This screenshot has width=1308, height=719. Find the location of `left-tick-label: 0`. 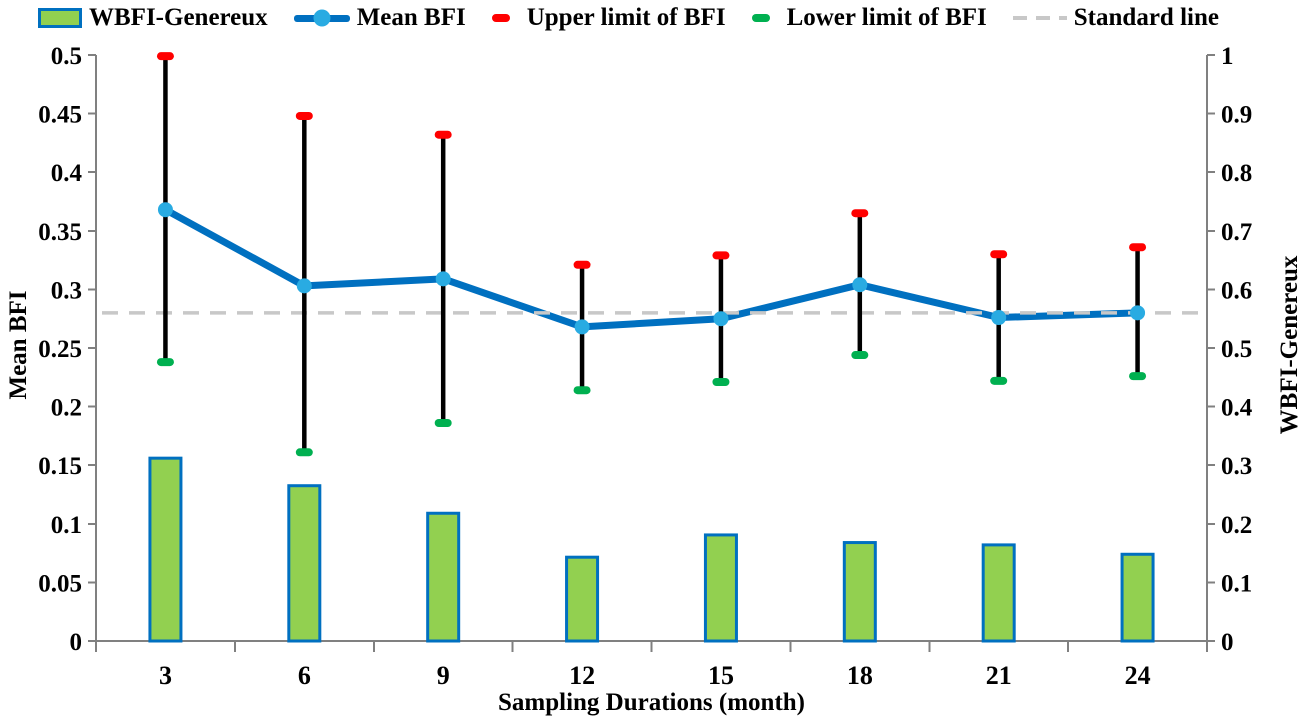

left-tick-label: 0 is located at coordinates (76, 642).